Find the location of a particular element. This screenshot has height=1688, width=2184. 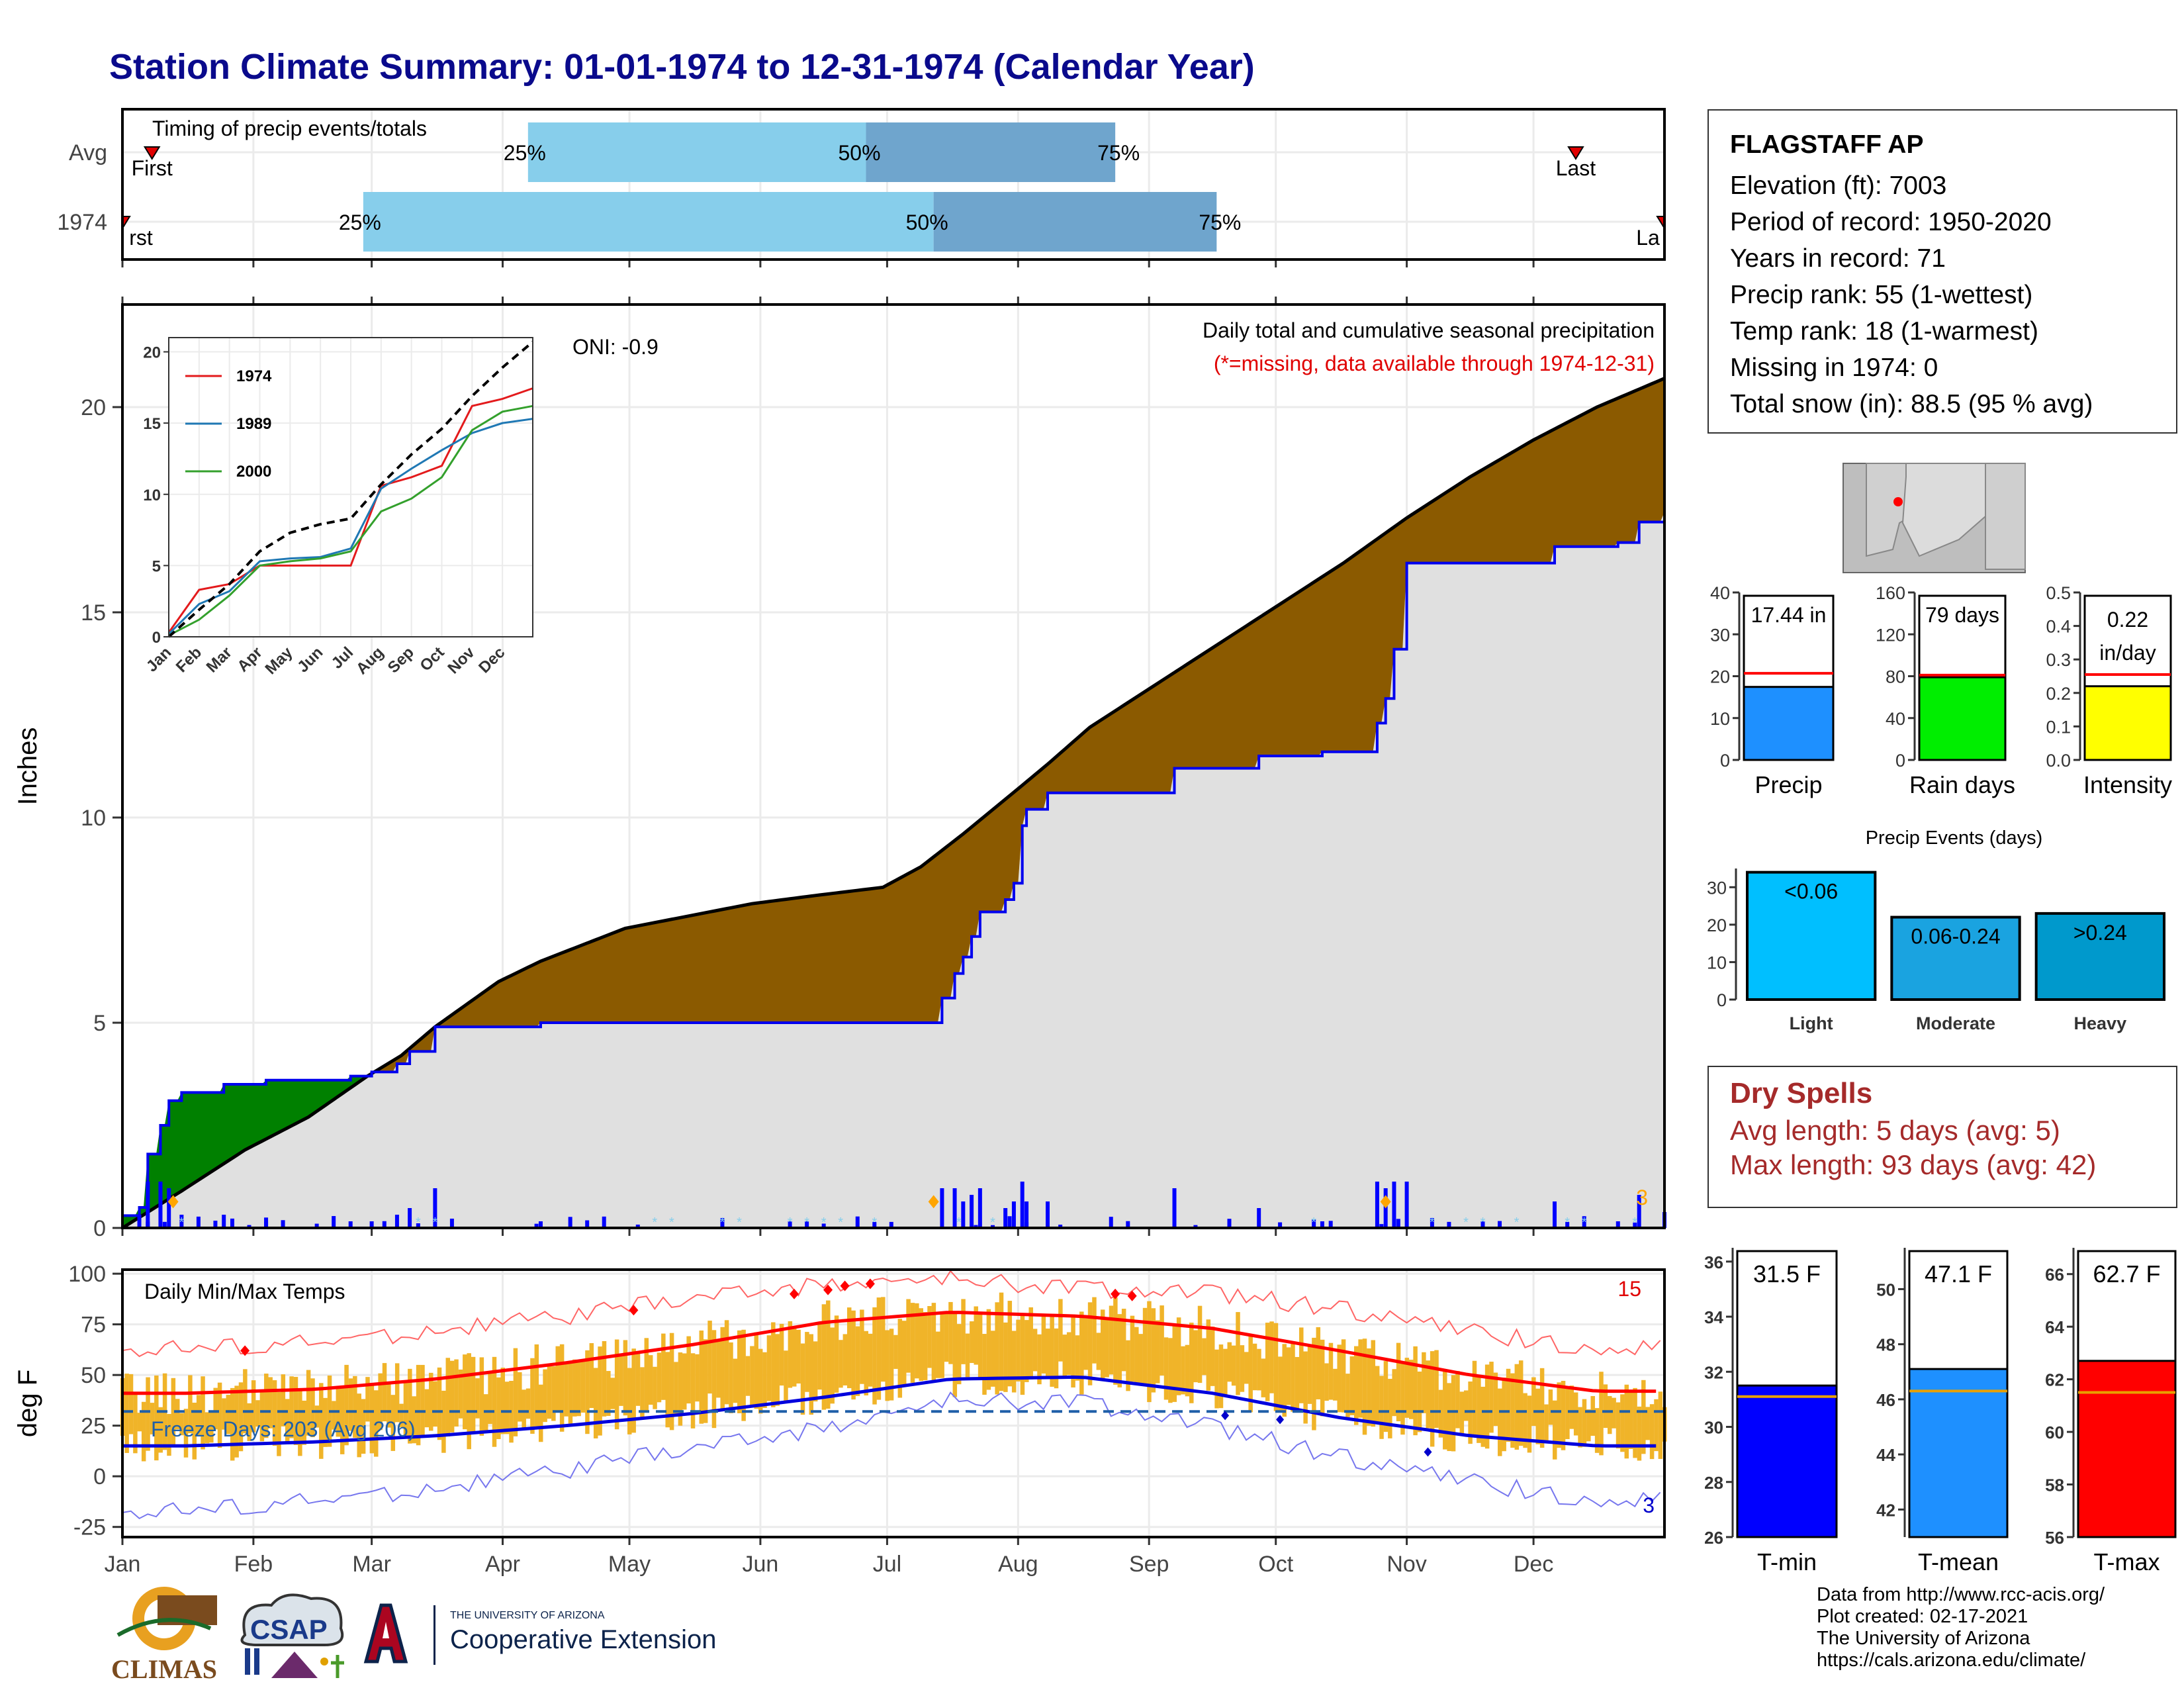

rain_days-y-tick-label: 160 is located at coordinates (1891, 593).